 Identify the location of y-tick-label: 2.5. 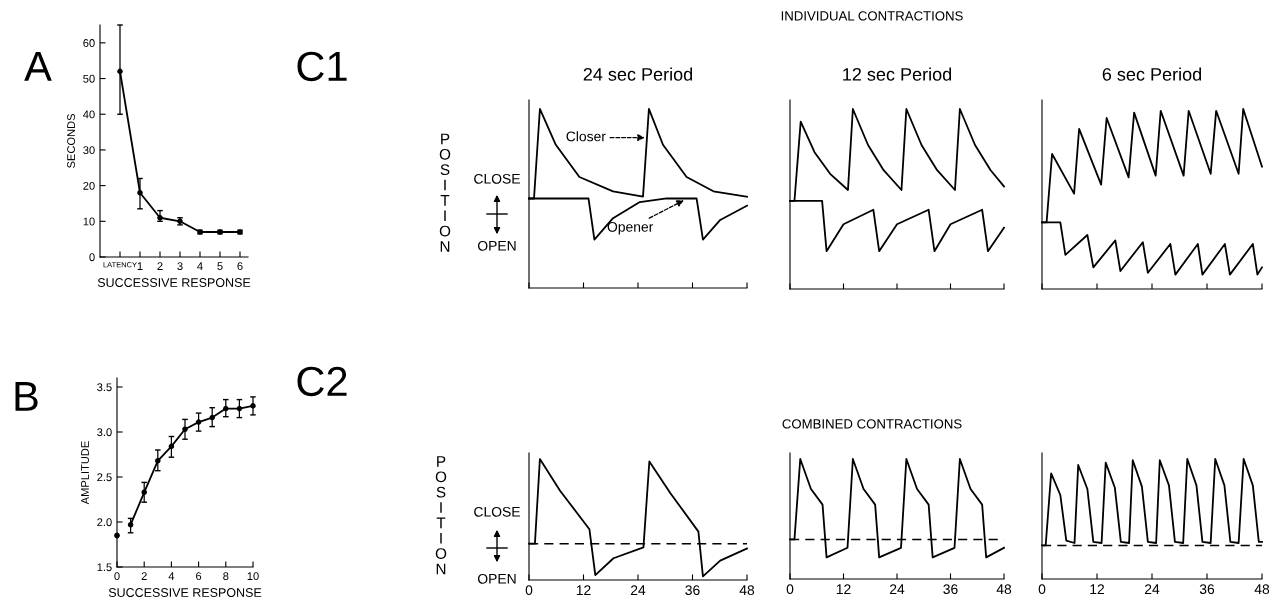
(104, 477).